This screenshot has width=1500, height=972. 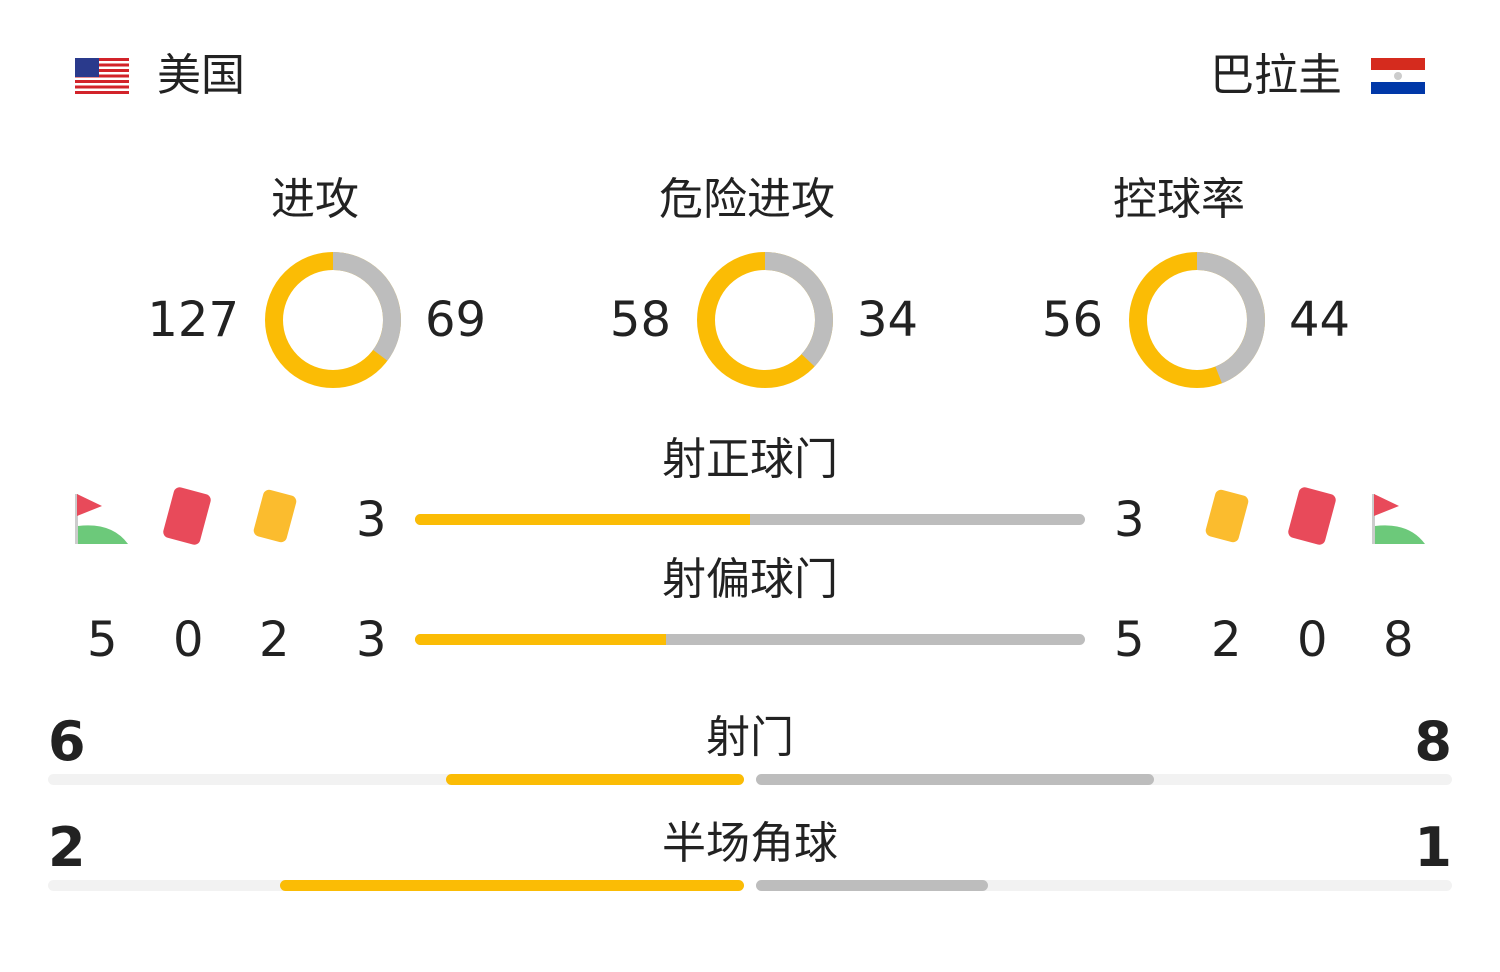 What do you see at coordinates (1398, 76) in the screenshot?
I see `paraguay-flag-icon` at bounding box center [1398, 76].